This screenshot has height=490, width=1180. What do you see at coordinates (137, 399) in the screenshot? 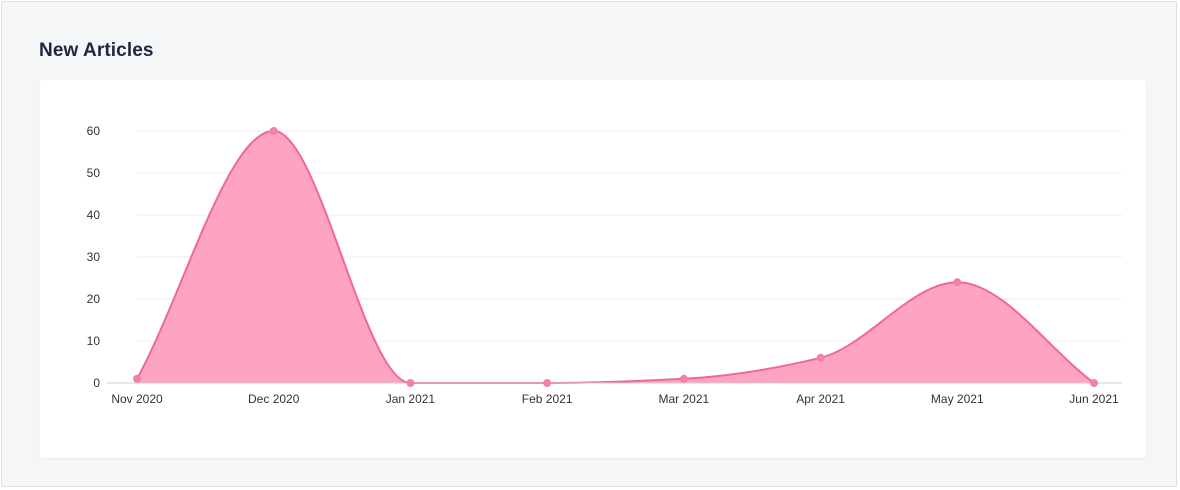
I see `x-tick-label: Nov 2020` at bounding box center [137, 399].